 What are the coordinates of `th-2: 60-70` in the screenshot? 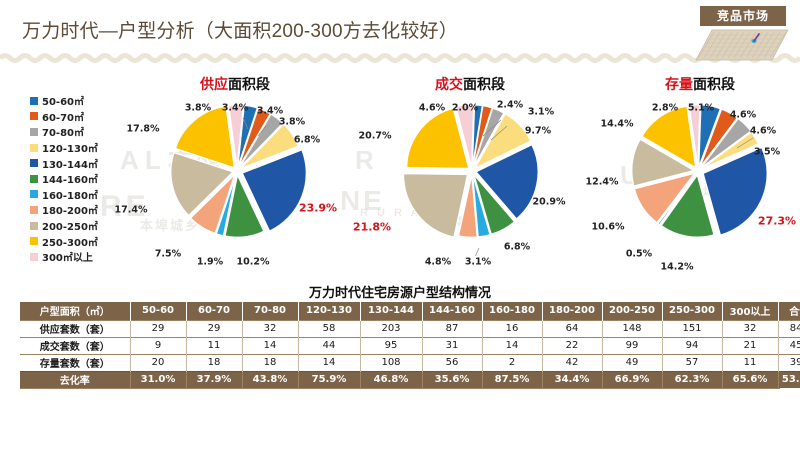 It's located at (213, 311).